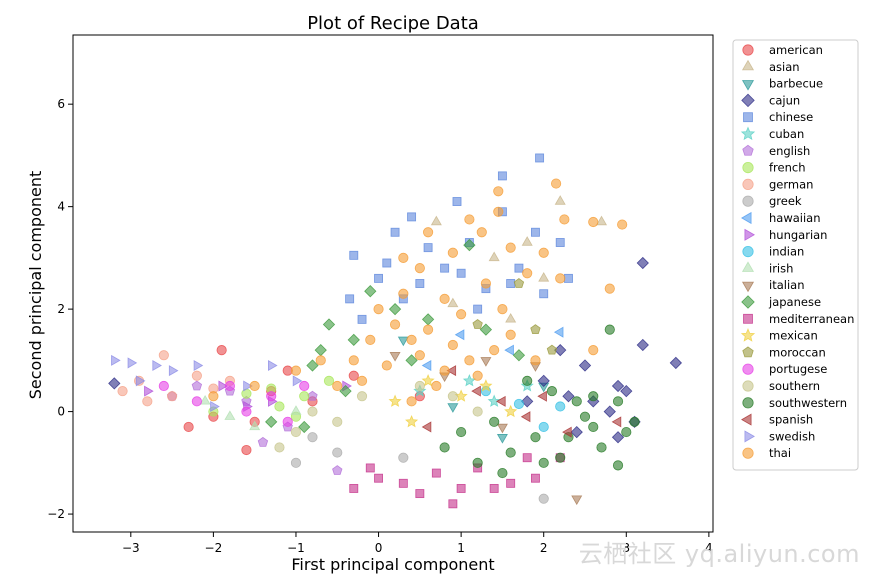 The width and height of the screenshot is (870, 579). What do you see at coordinates (779, 436) in the screenshot?
I see `legend-item-swedish: swedish` at bounding box center [779, 436].